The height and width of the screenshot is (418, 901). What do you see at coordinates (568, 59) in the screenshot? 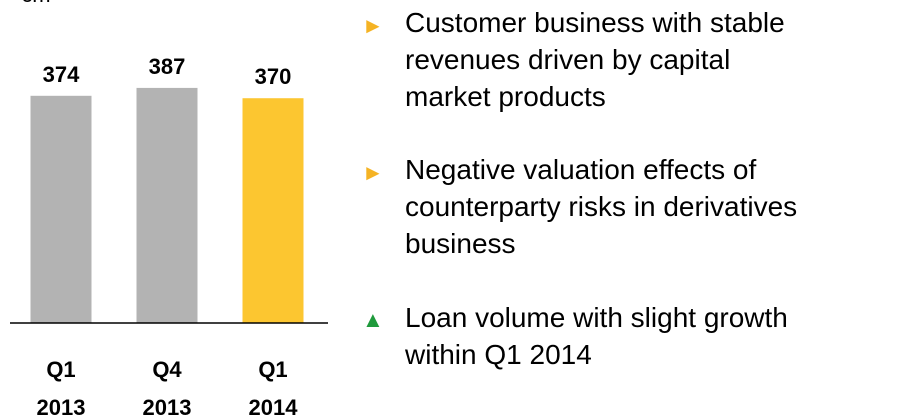
I see `bullet-text: revenues driven by capital` at bounding box center [568, 59].